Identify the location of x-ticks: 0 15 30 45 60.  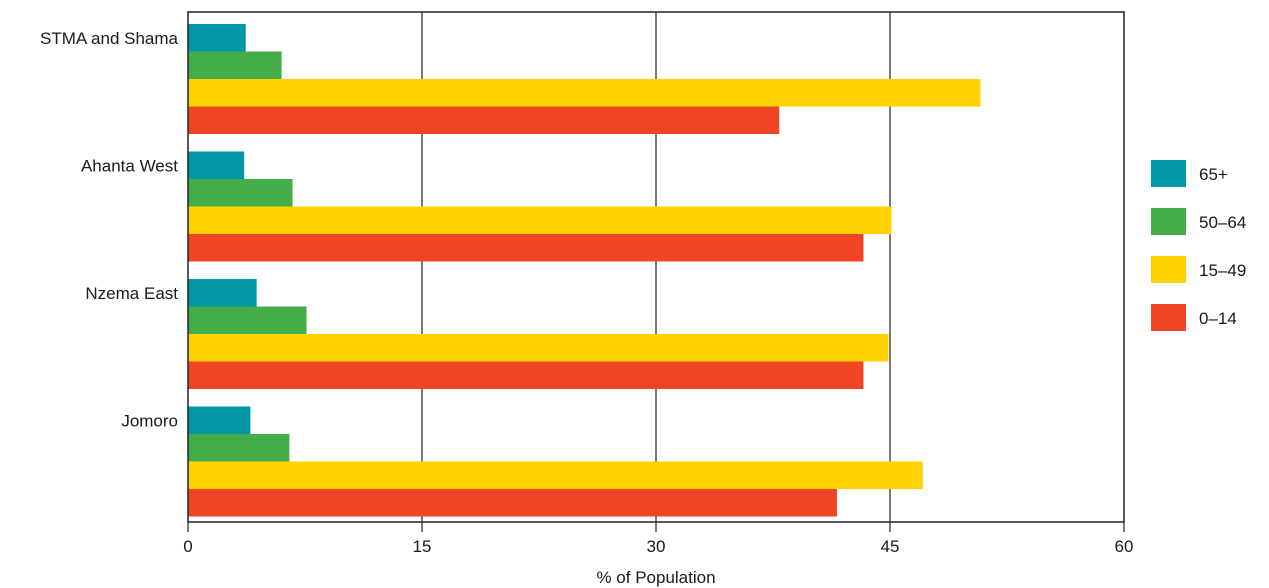
(658, 539).